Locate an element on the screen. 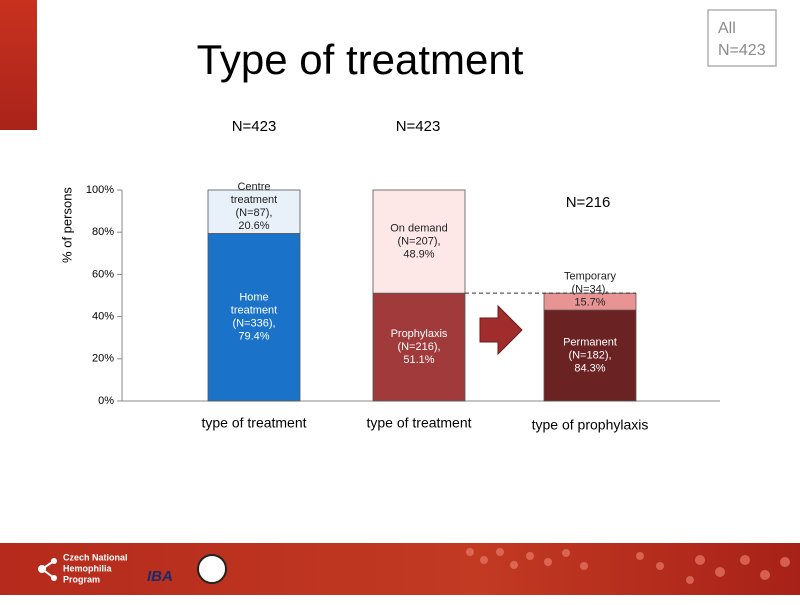  footer-logo: IBA is located at coordinates (160, 576).